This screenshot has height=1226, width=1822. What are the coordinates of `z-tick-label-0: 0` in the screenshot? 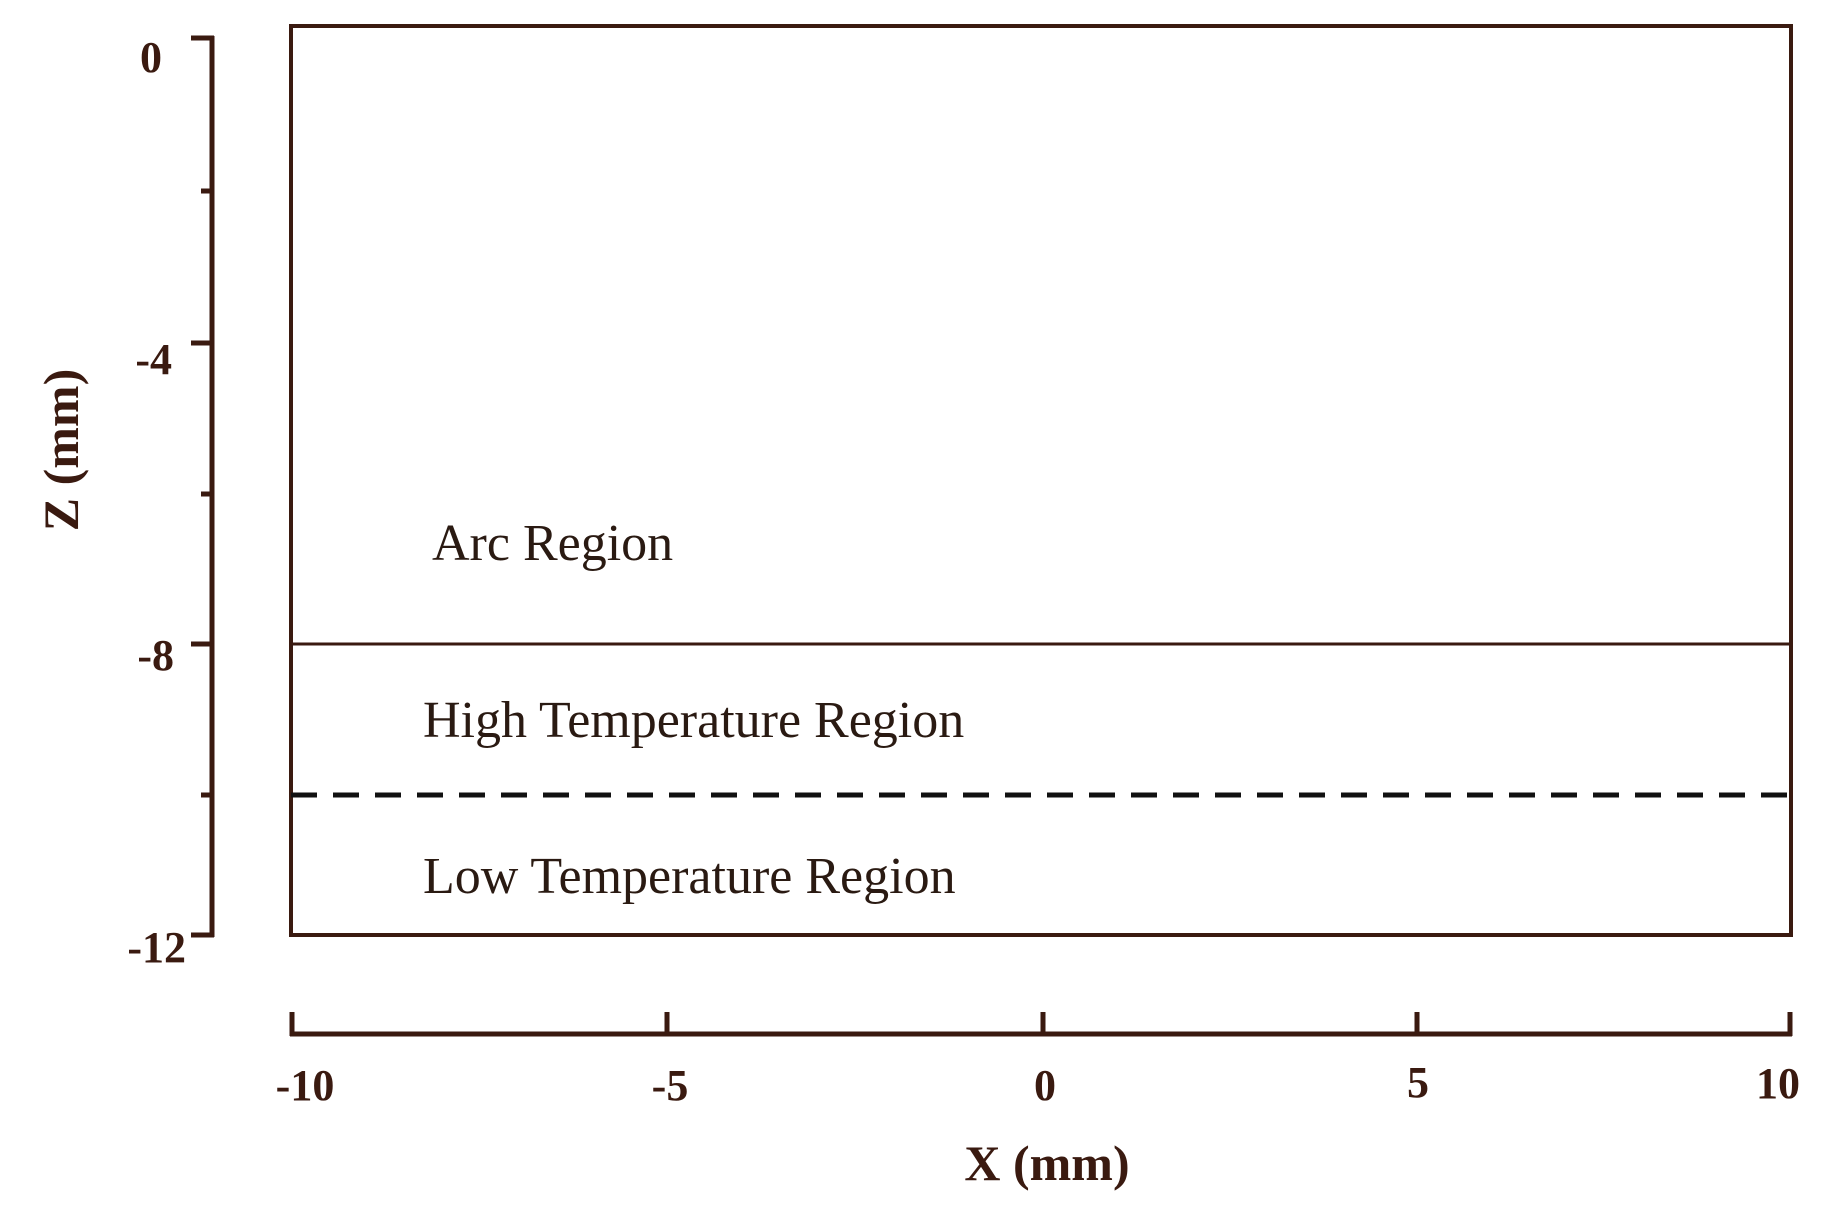 It's located at (151, 57).